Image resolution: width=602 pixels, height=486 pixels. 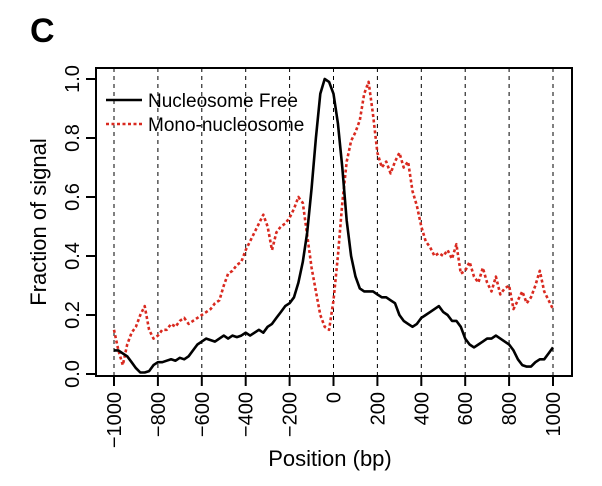 I want to click on x-tick-label: −800, so click(x=159, y=414).